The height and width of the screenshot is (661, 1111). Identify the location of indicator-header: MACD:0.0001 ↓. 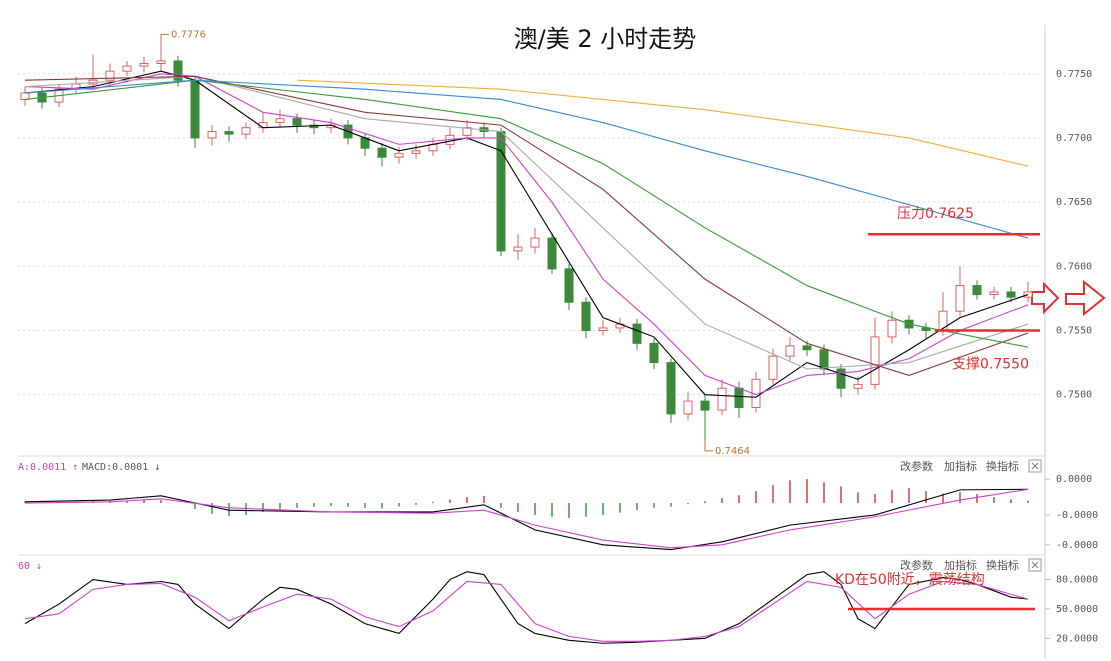
(121, 467).